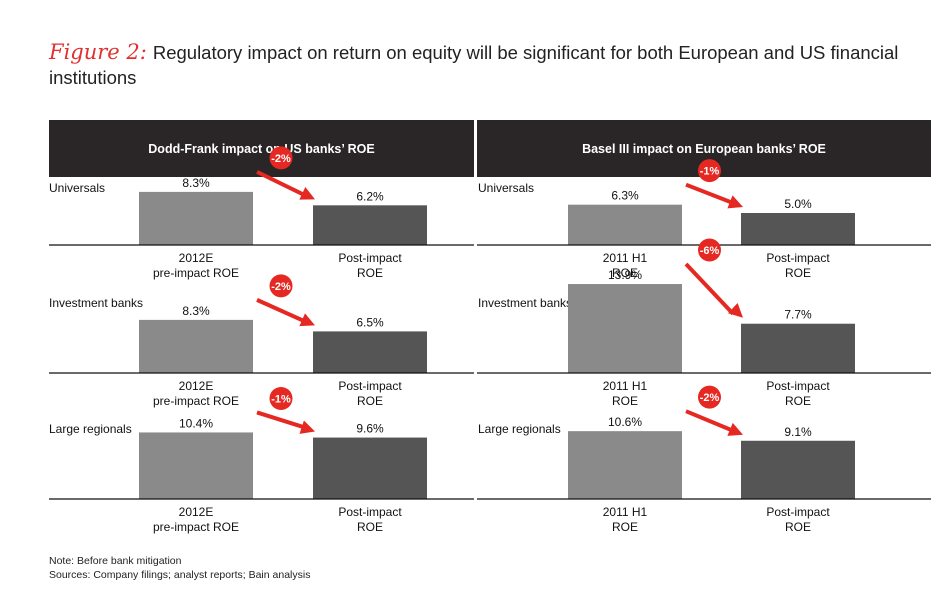 This screenshot has height=610, width=950. I want to click on bar-value-label: 6.2%, so click(370, 196).